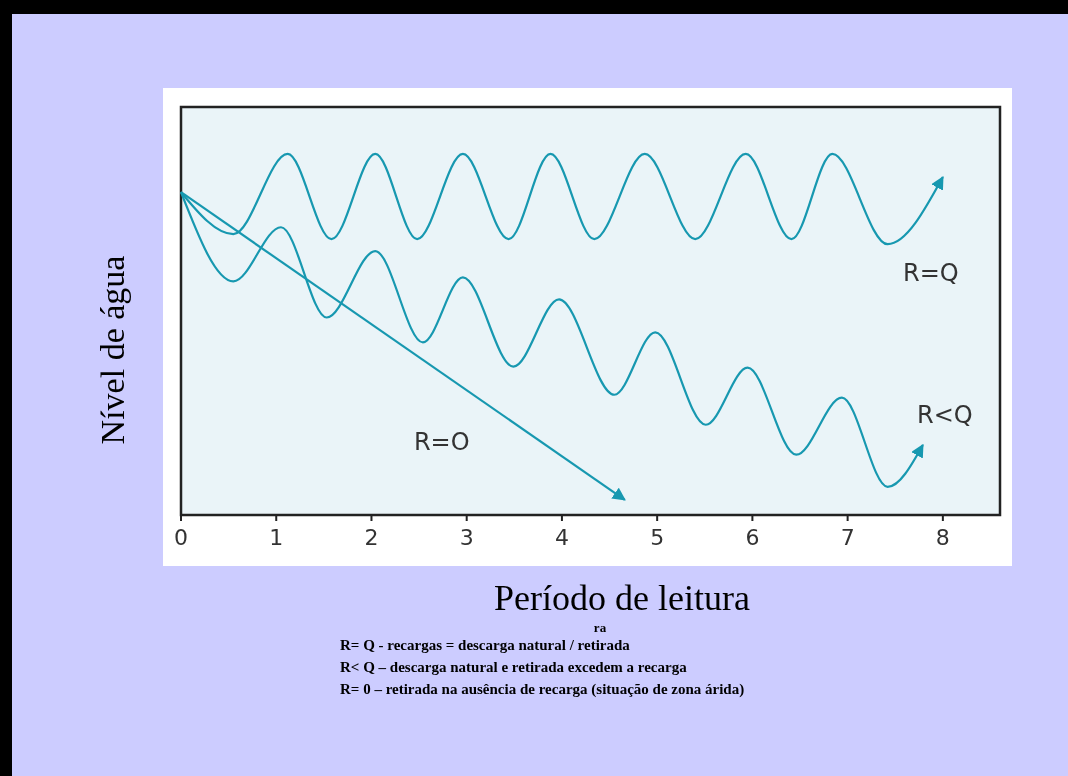 The height and width of the screenshot is (776, 1068). What do you see at coordinates (945, 414) in the screenshot?
I see `series-label: R<Q` at bounding box center [945, 414].